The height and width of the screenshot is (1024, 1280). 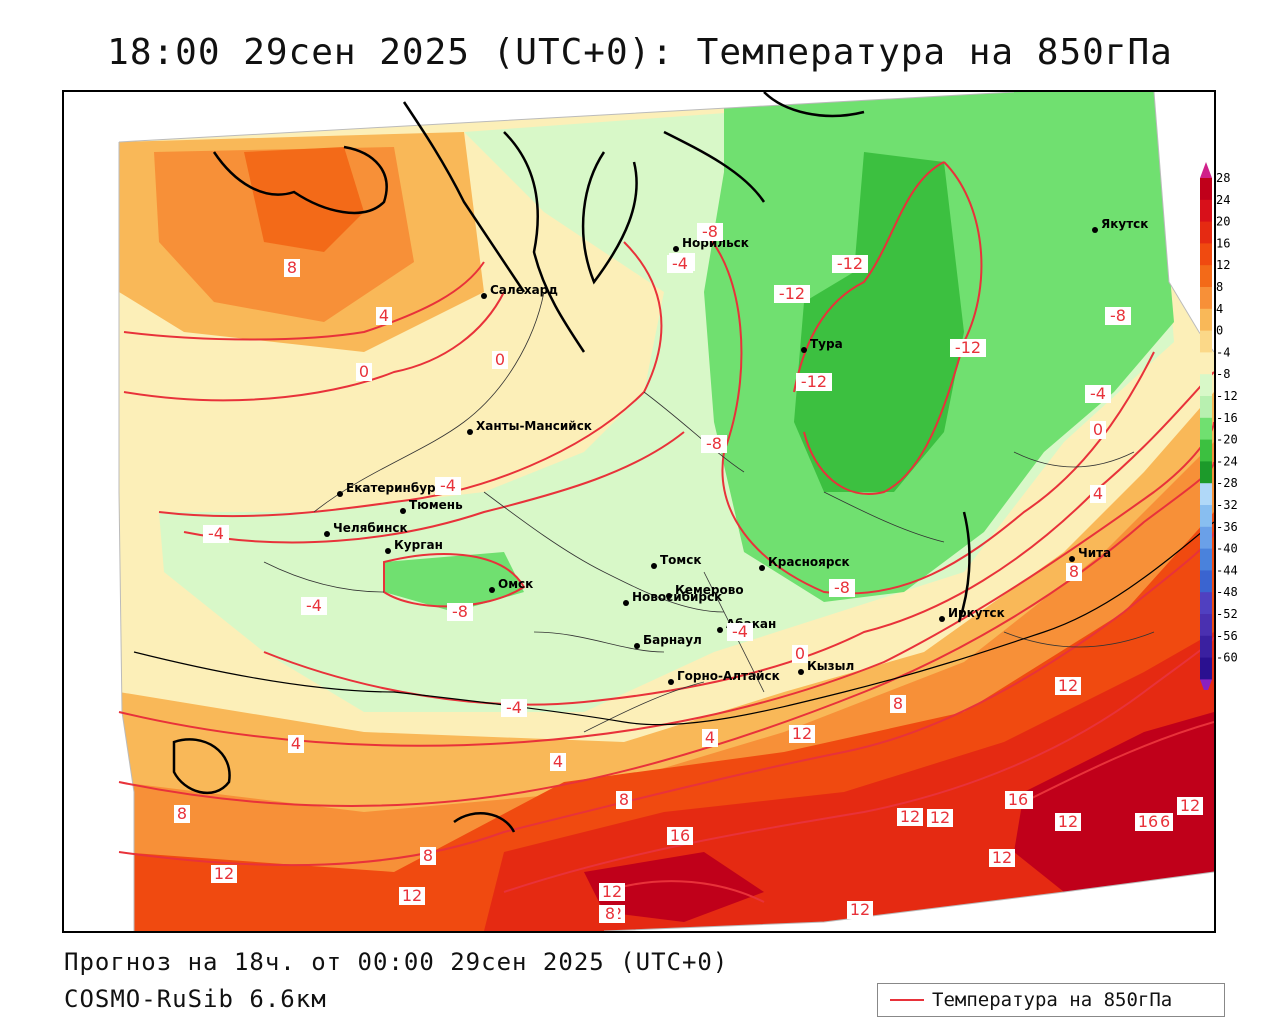 I want to click on colorbar-tick-label: -56, so click(x=1227, y=636).